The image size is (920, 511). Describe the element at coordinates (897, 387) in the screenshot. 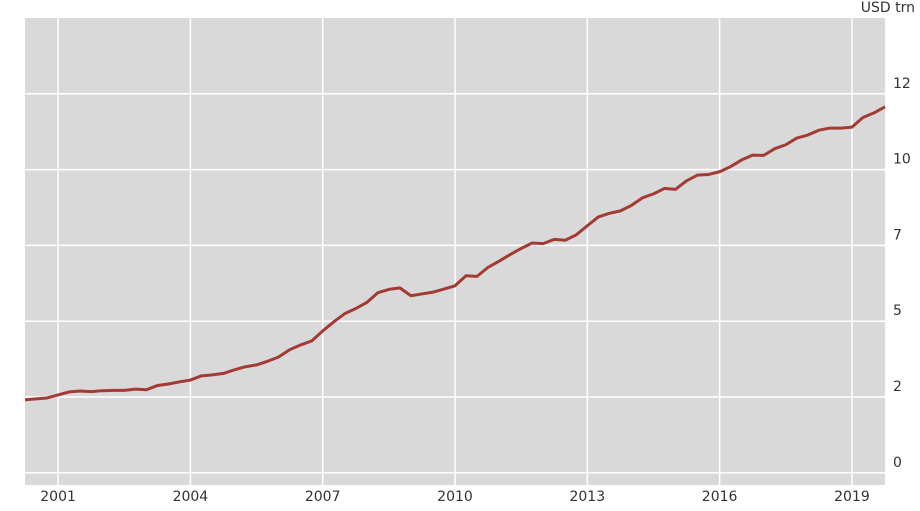

I see `y-tick-label: 2` at that location.